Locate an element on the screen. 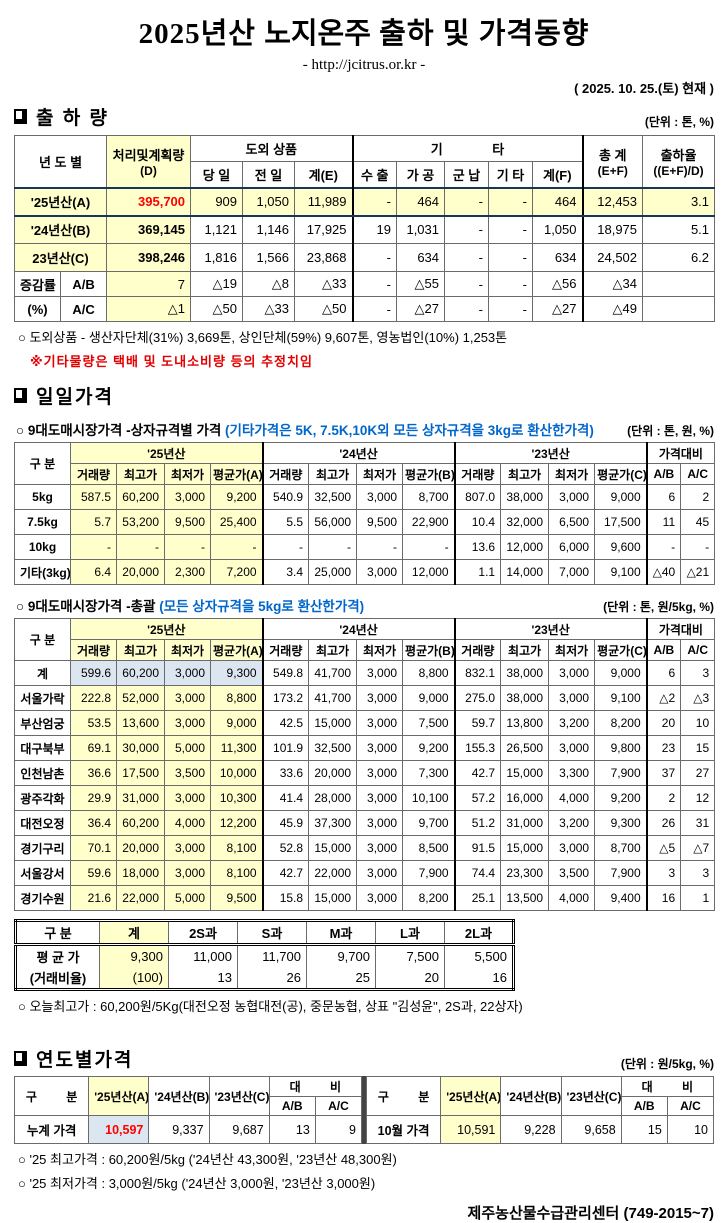  table-cell: 6,000 is located at coordinates (572, 547).